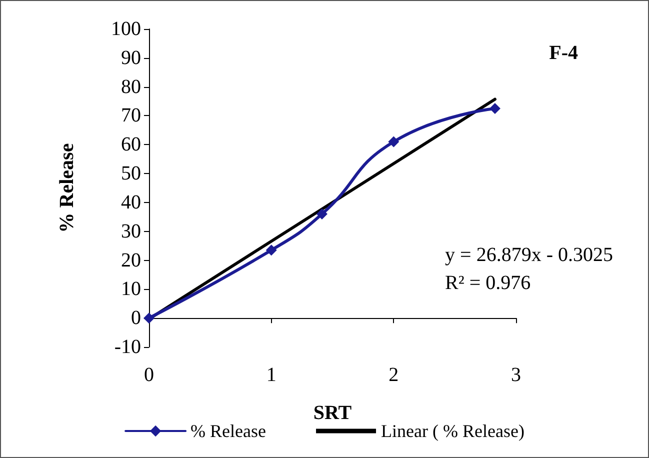 The width and height of the screenshot is (649, 458). What do you see at coordinates (131, 231) in the screenshot?
I see `y-tick-label: 30` at bounding box center [131, 231].